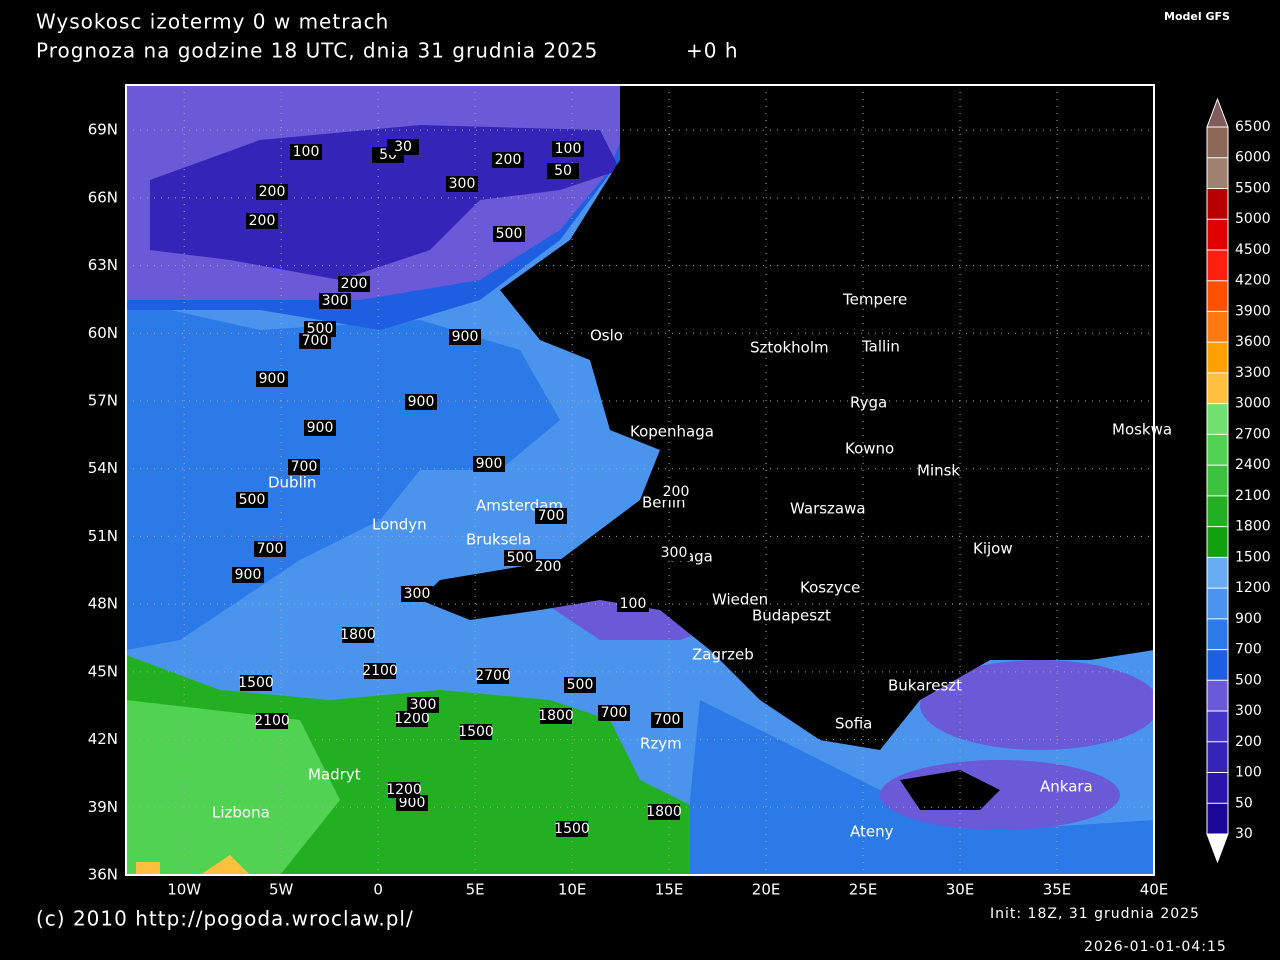 The width and height of the screenshot is (1280, 960). I want to click on colorbar-label: 1200, so click(1253, 588).